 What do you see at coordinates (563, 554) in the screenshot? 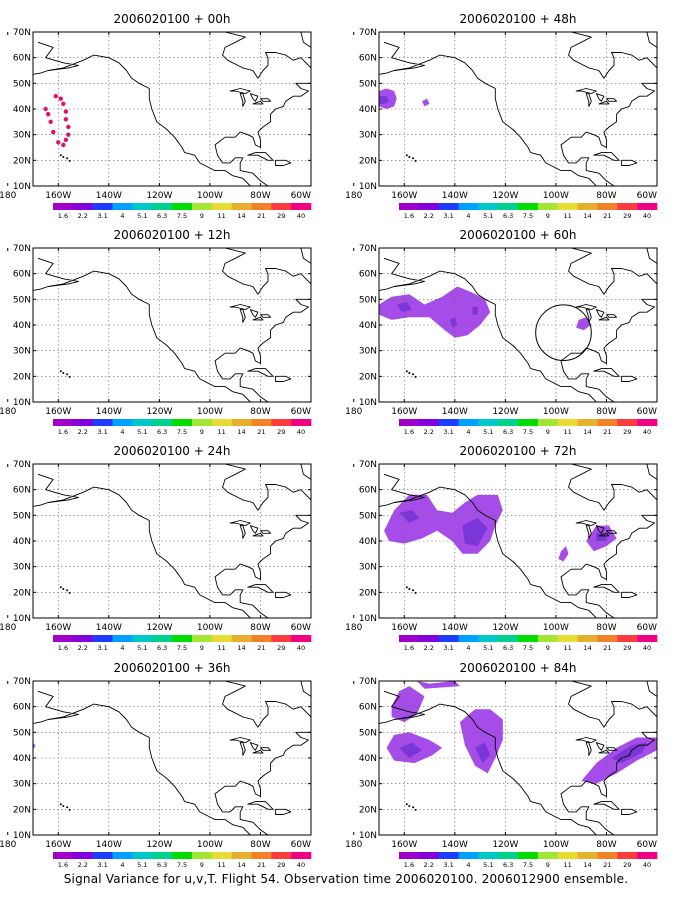
I see `variance-contour-light` at bounding box center [563, 554].